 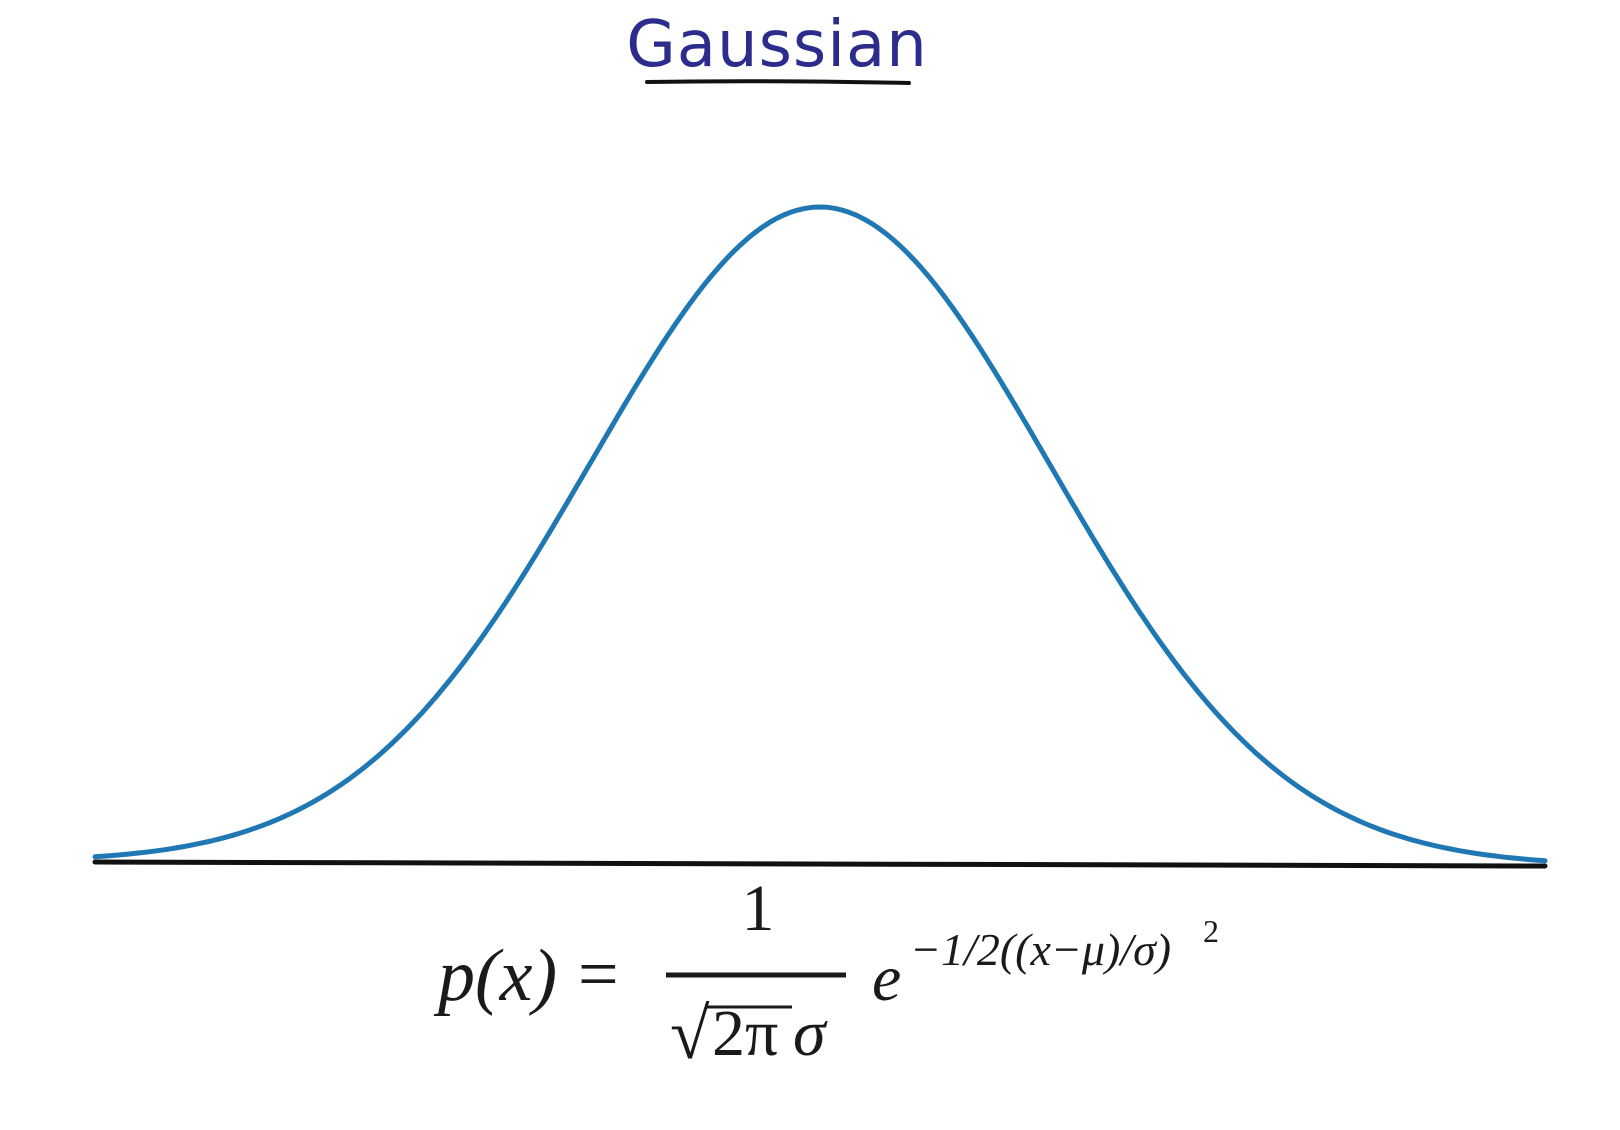 What do you see at coordinates (820, 864) in the screenshot?
I see `x-axis-line` at bounding box center [820, 864].